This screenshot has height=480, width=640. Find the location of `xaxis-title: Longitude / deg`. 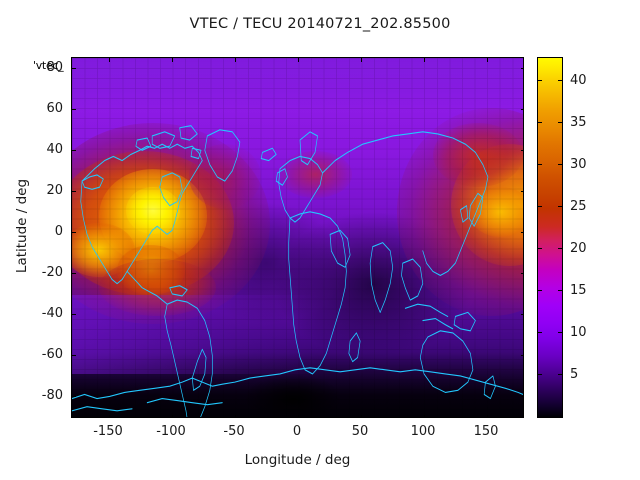

xaxis-title: Longitude / deg is located at coordinates (297, 460).